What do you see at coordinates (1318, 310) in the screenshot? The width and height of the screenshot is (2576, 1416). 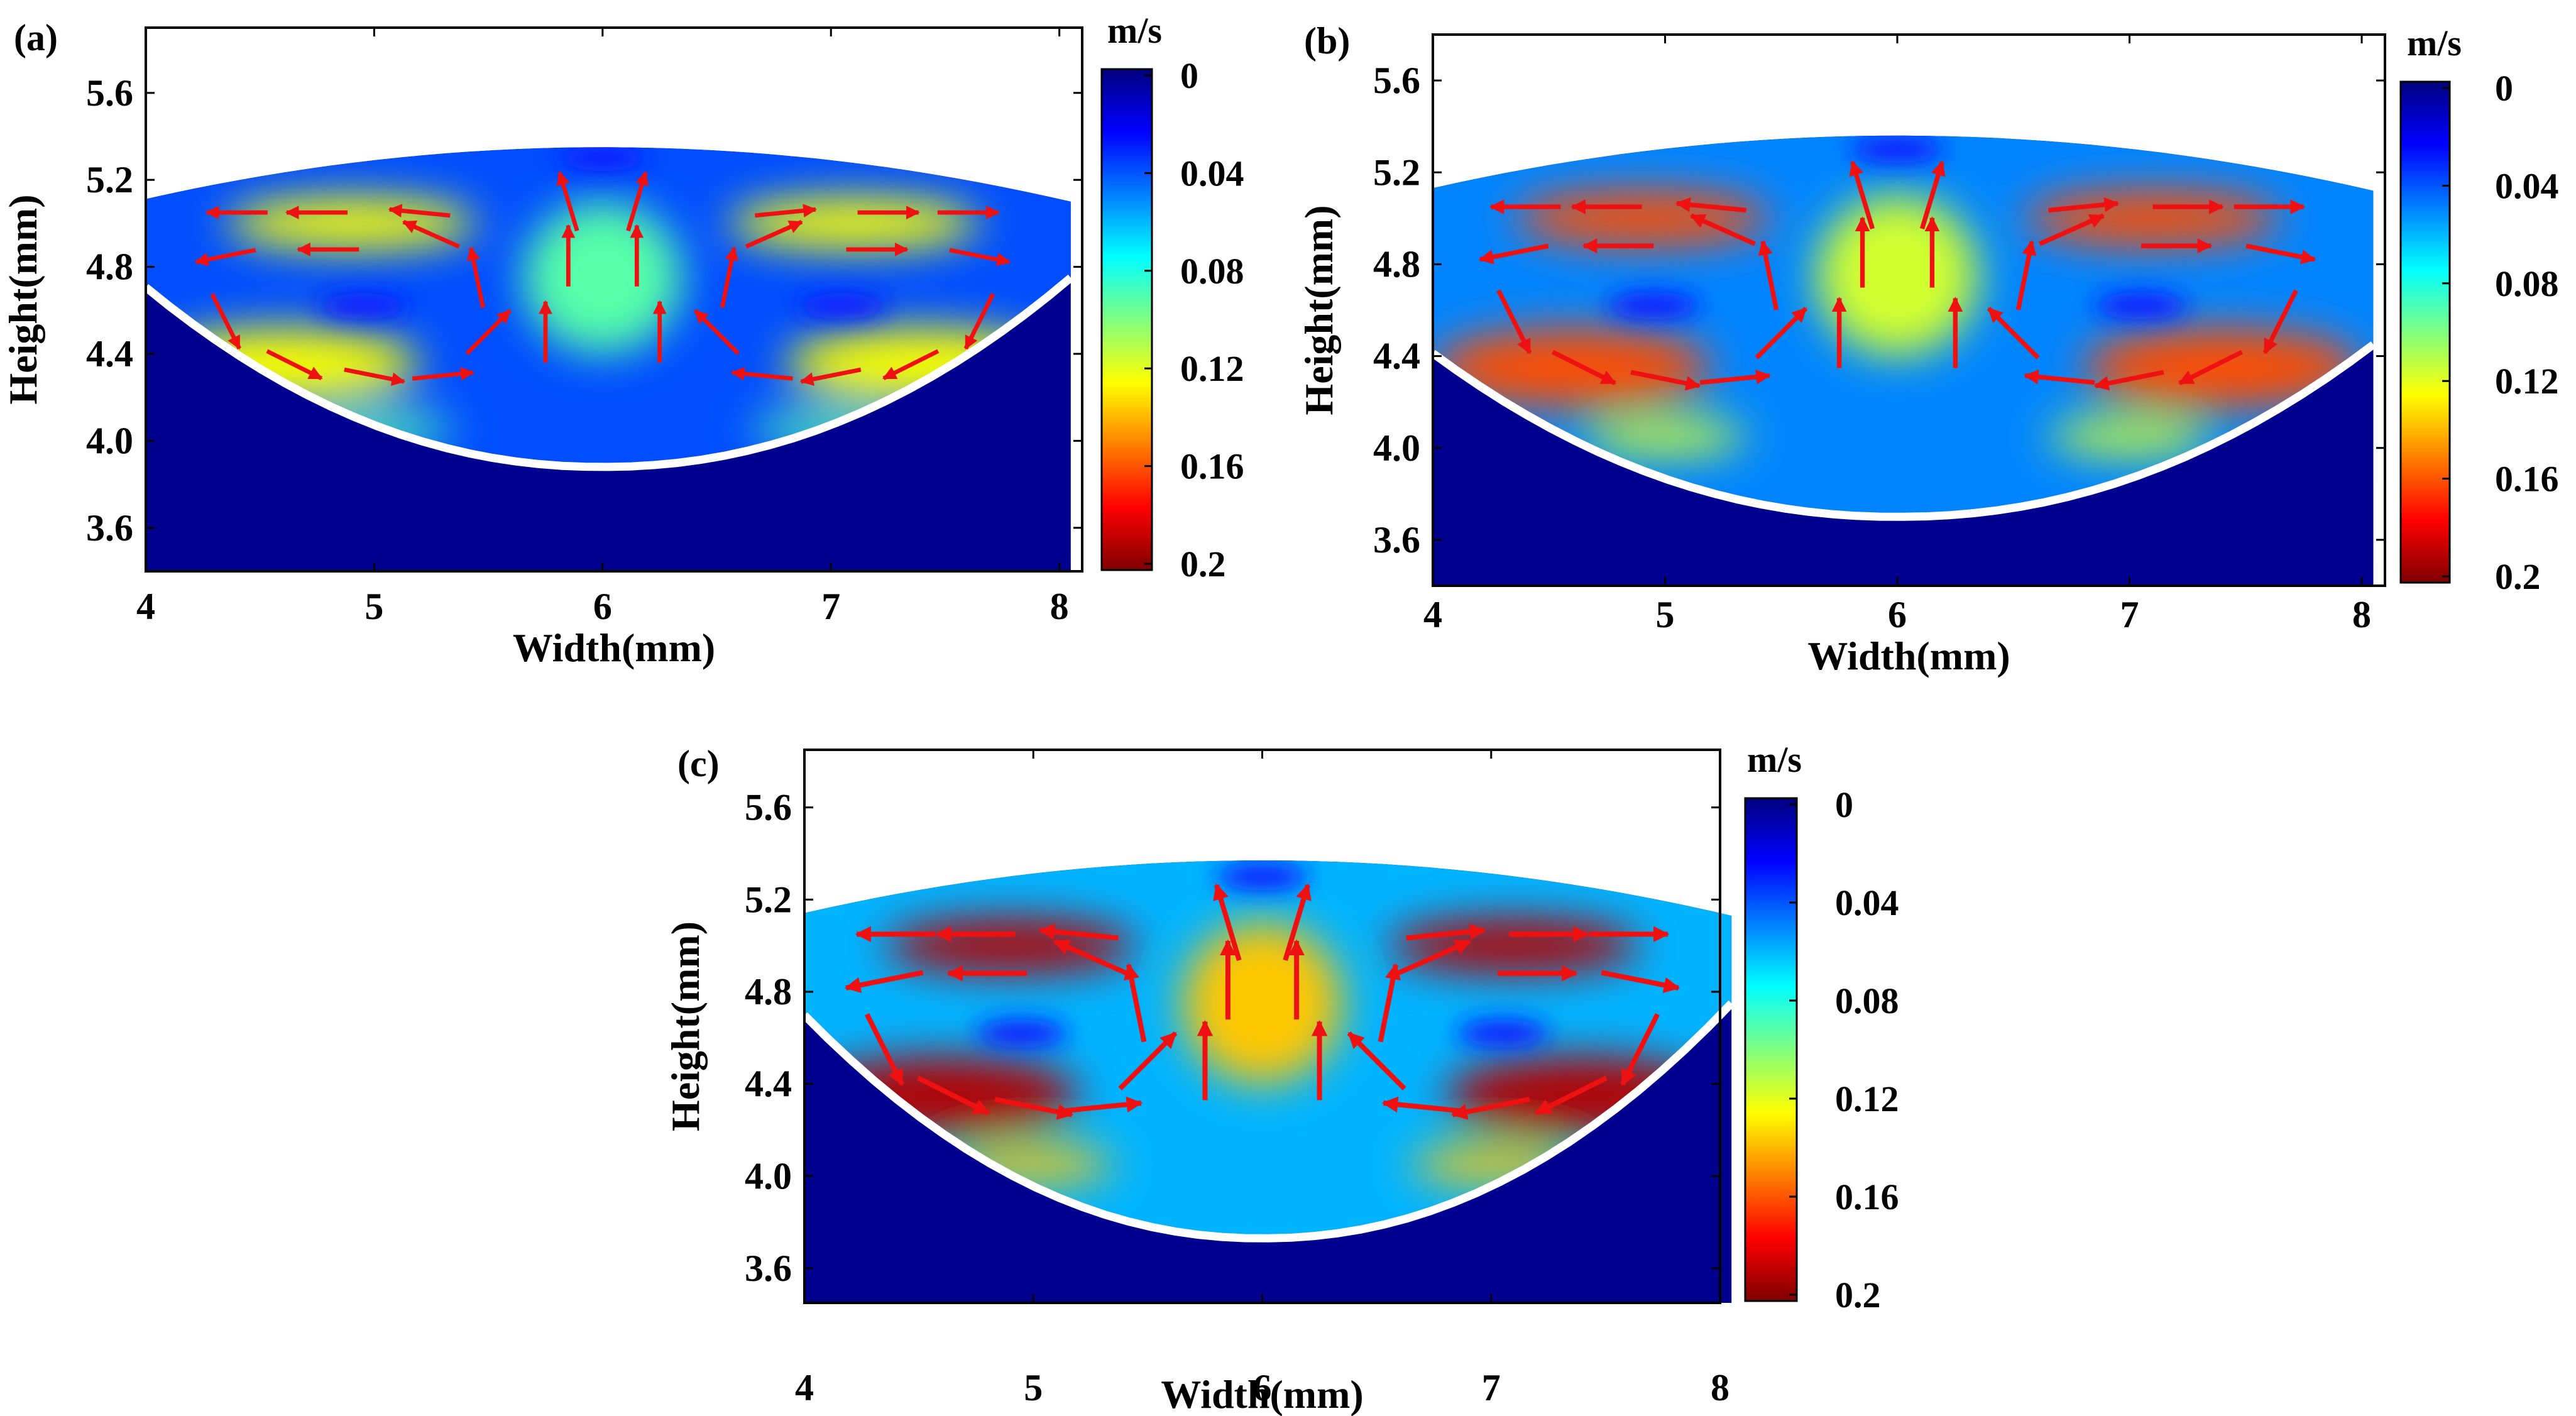 I see `y-axis-label: Height(mm)` at bounding box center [1318, 310].